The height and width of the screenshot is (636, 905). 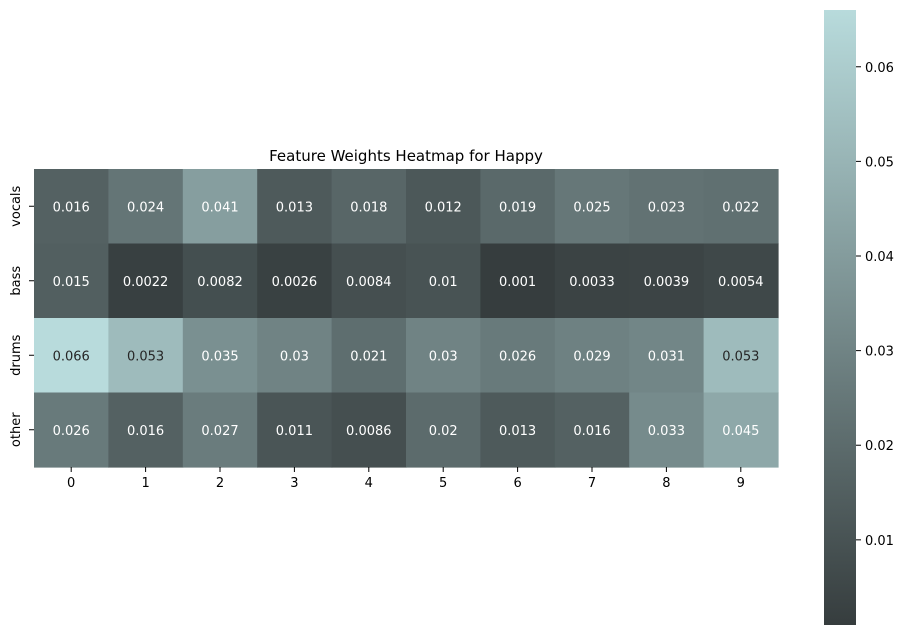 What do you see at coordinates (406, 479) in the screenshot?
I see `x-axis-labels: 0 1 2 3 4 5 6 7 8 9` at bounding box center [406, 479].